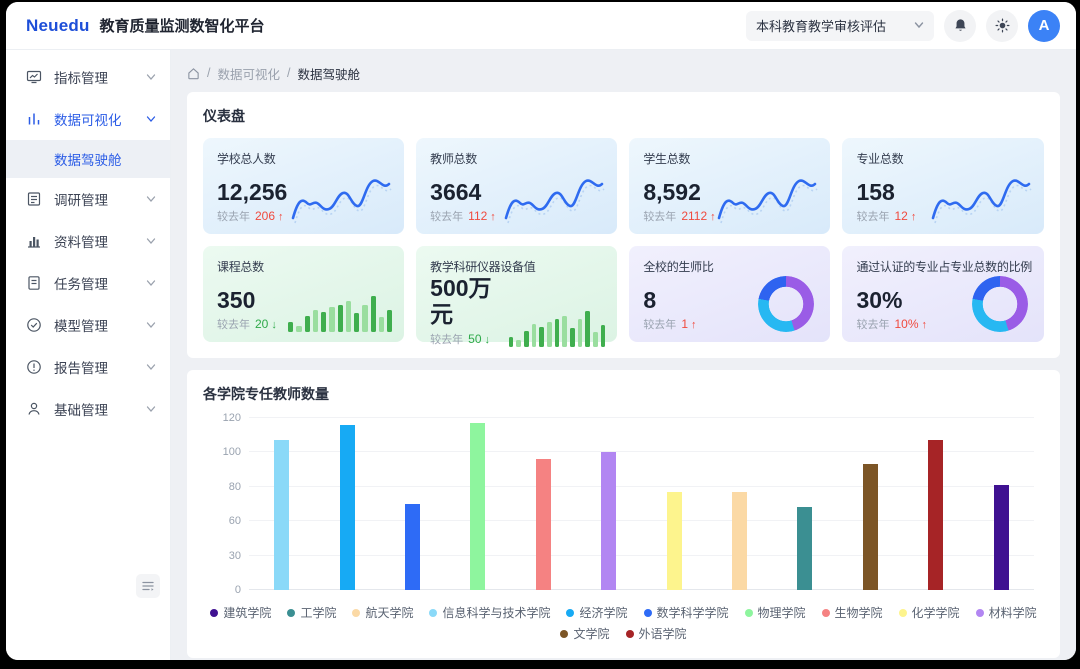 The height and width of the screenshot is (669, 1080). I want to click on legend-item: 工学院, so click(311, 612).